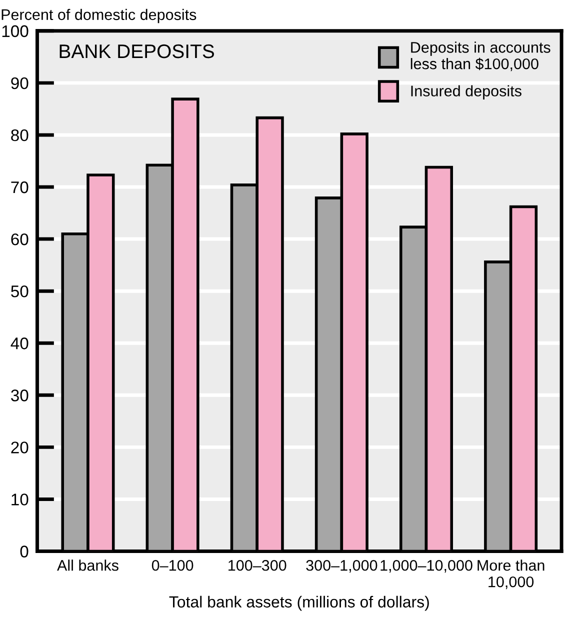 The width and height of the screenshot is (573, 618). I want to click on y-tick-label: 50, so click(19, 291).